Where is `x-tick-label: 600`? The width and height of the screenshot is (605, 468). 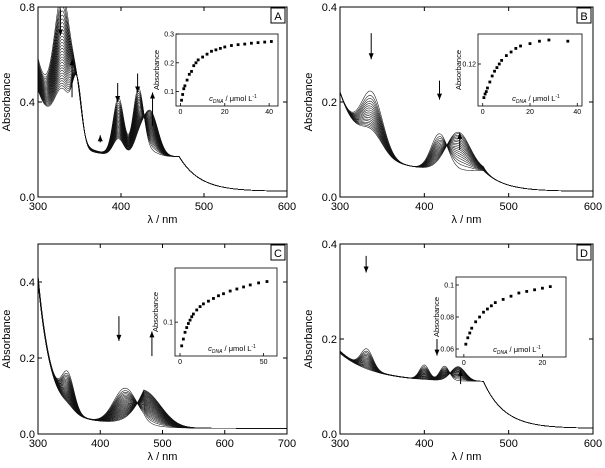 x-tick-label: 600 is located at coordinates (593, 207).